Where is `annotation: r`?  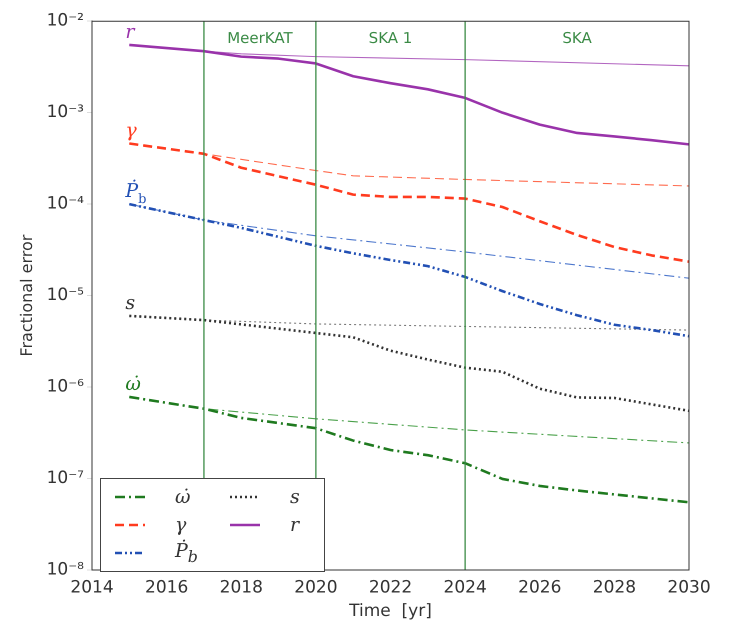 annotation: r is located at coordinates (130, 31).